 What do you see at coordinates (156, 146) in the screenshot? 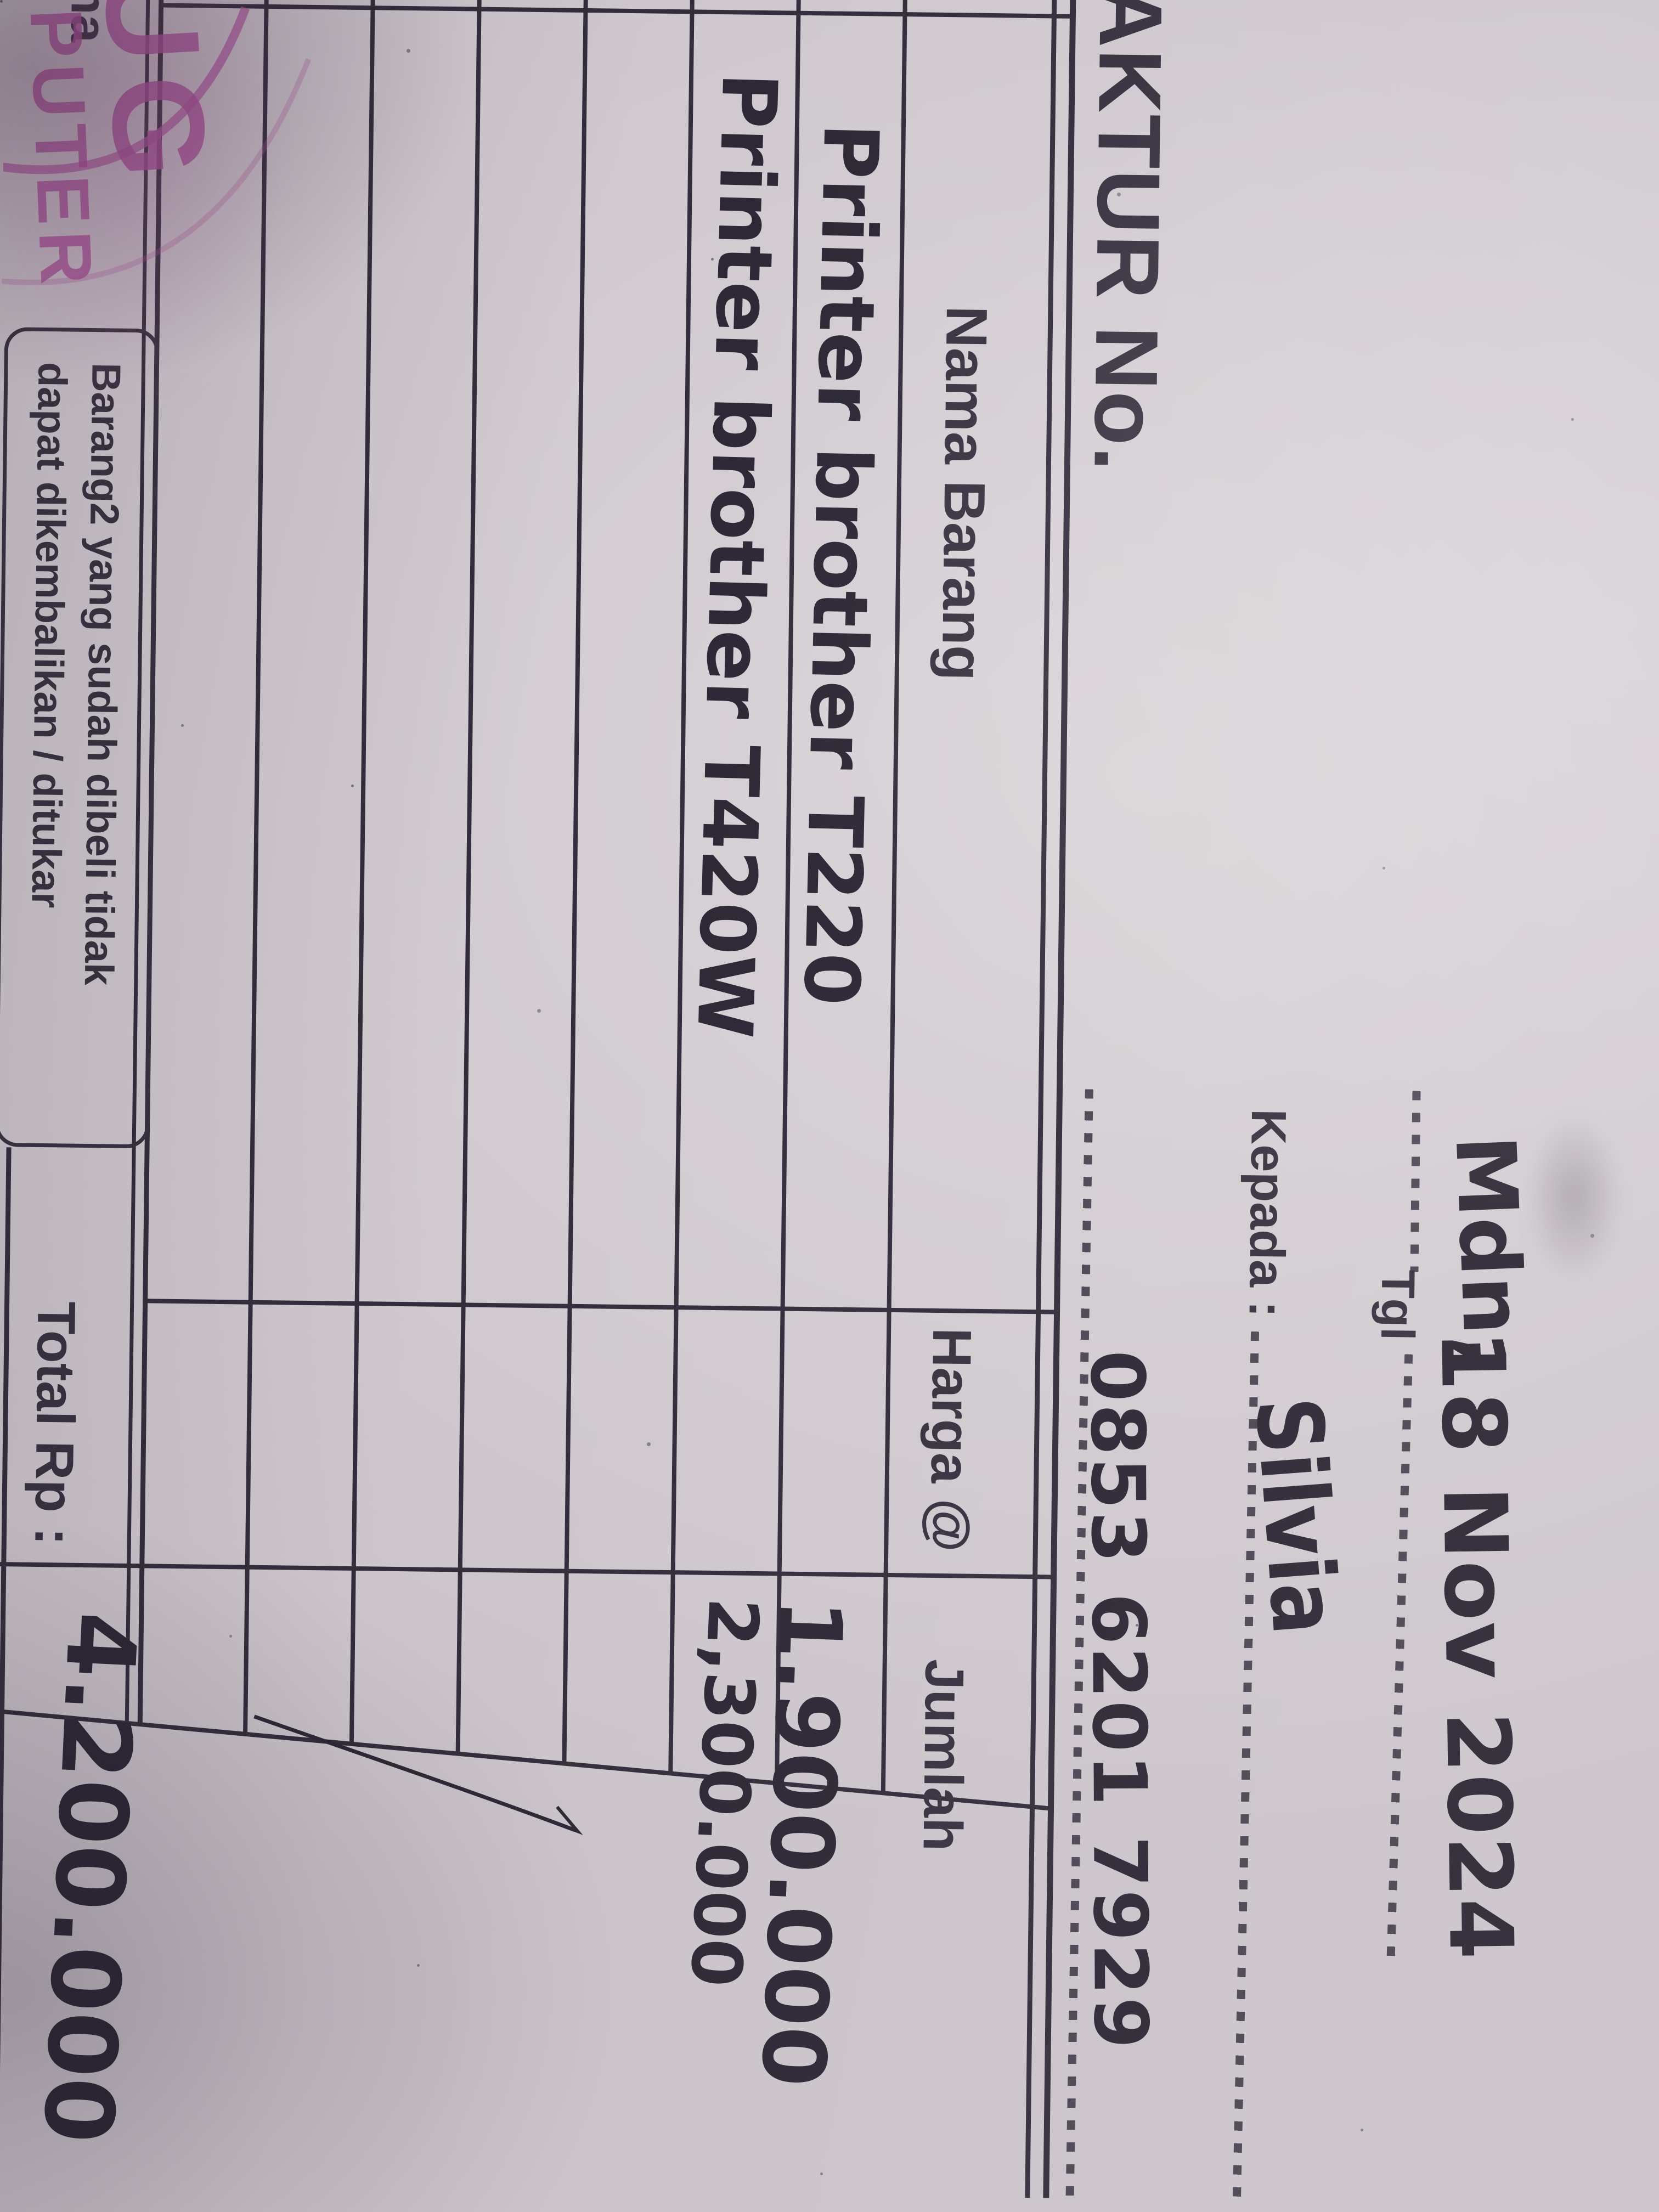
I see `stamp-arc` at bounding box center [156, 146].